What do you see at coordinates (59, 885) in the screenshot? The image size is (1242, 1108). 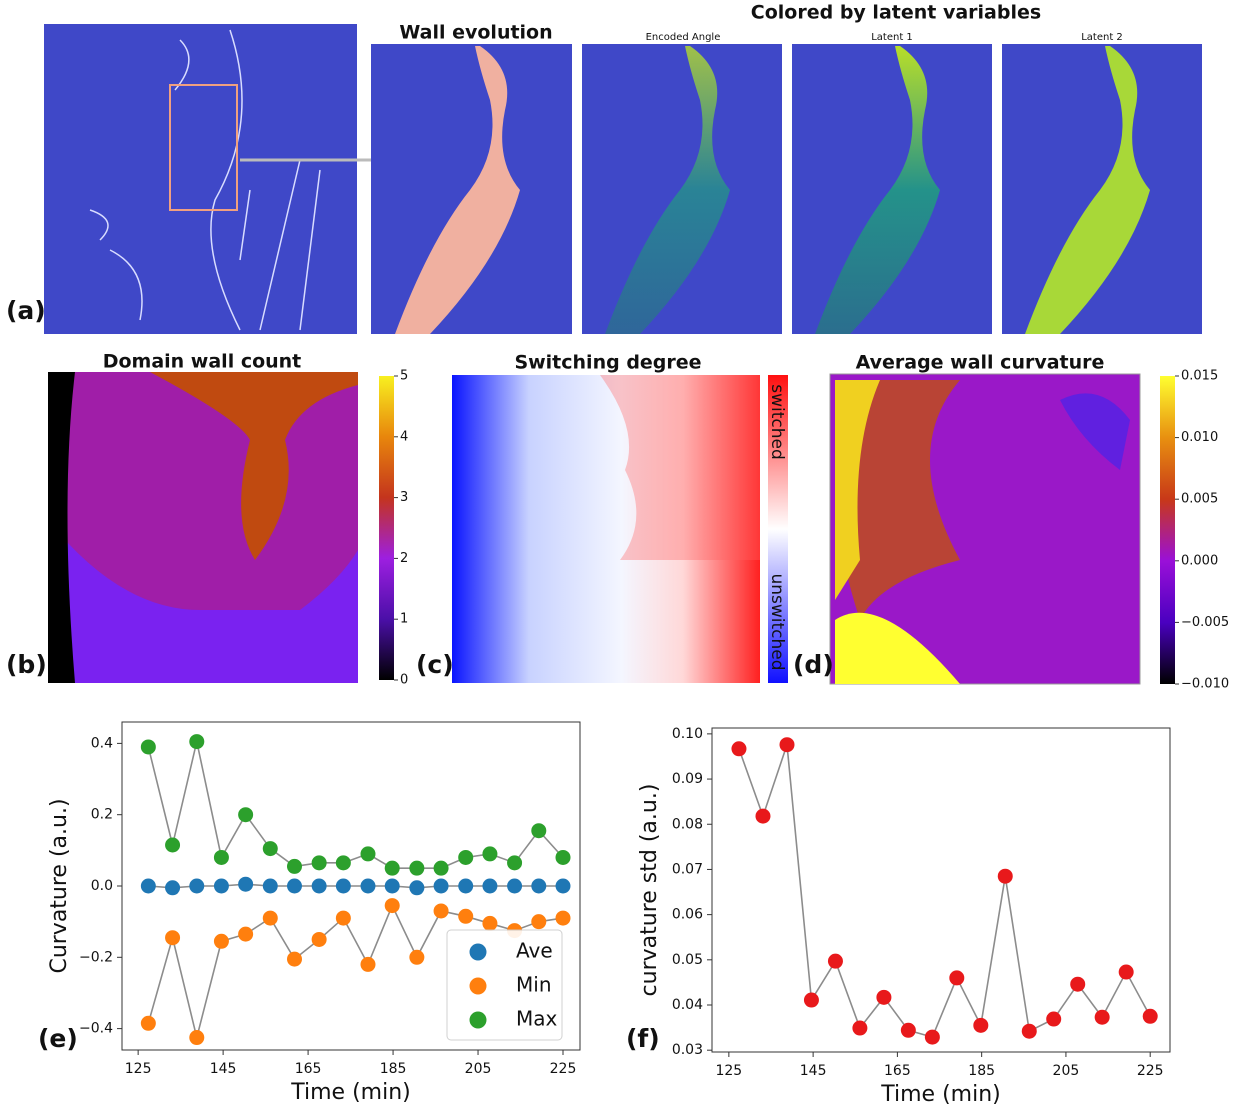 I see `y-axis-label: Curvature (a.u.)` at bounding box center [59, 885].